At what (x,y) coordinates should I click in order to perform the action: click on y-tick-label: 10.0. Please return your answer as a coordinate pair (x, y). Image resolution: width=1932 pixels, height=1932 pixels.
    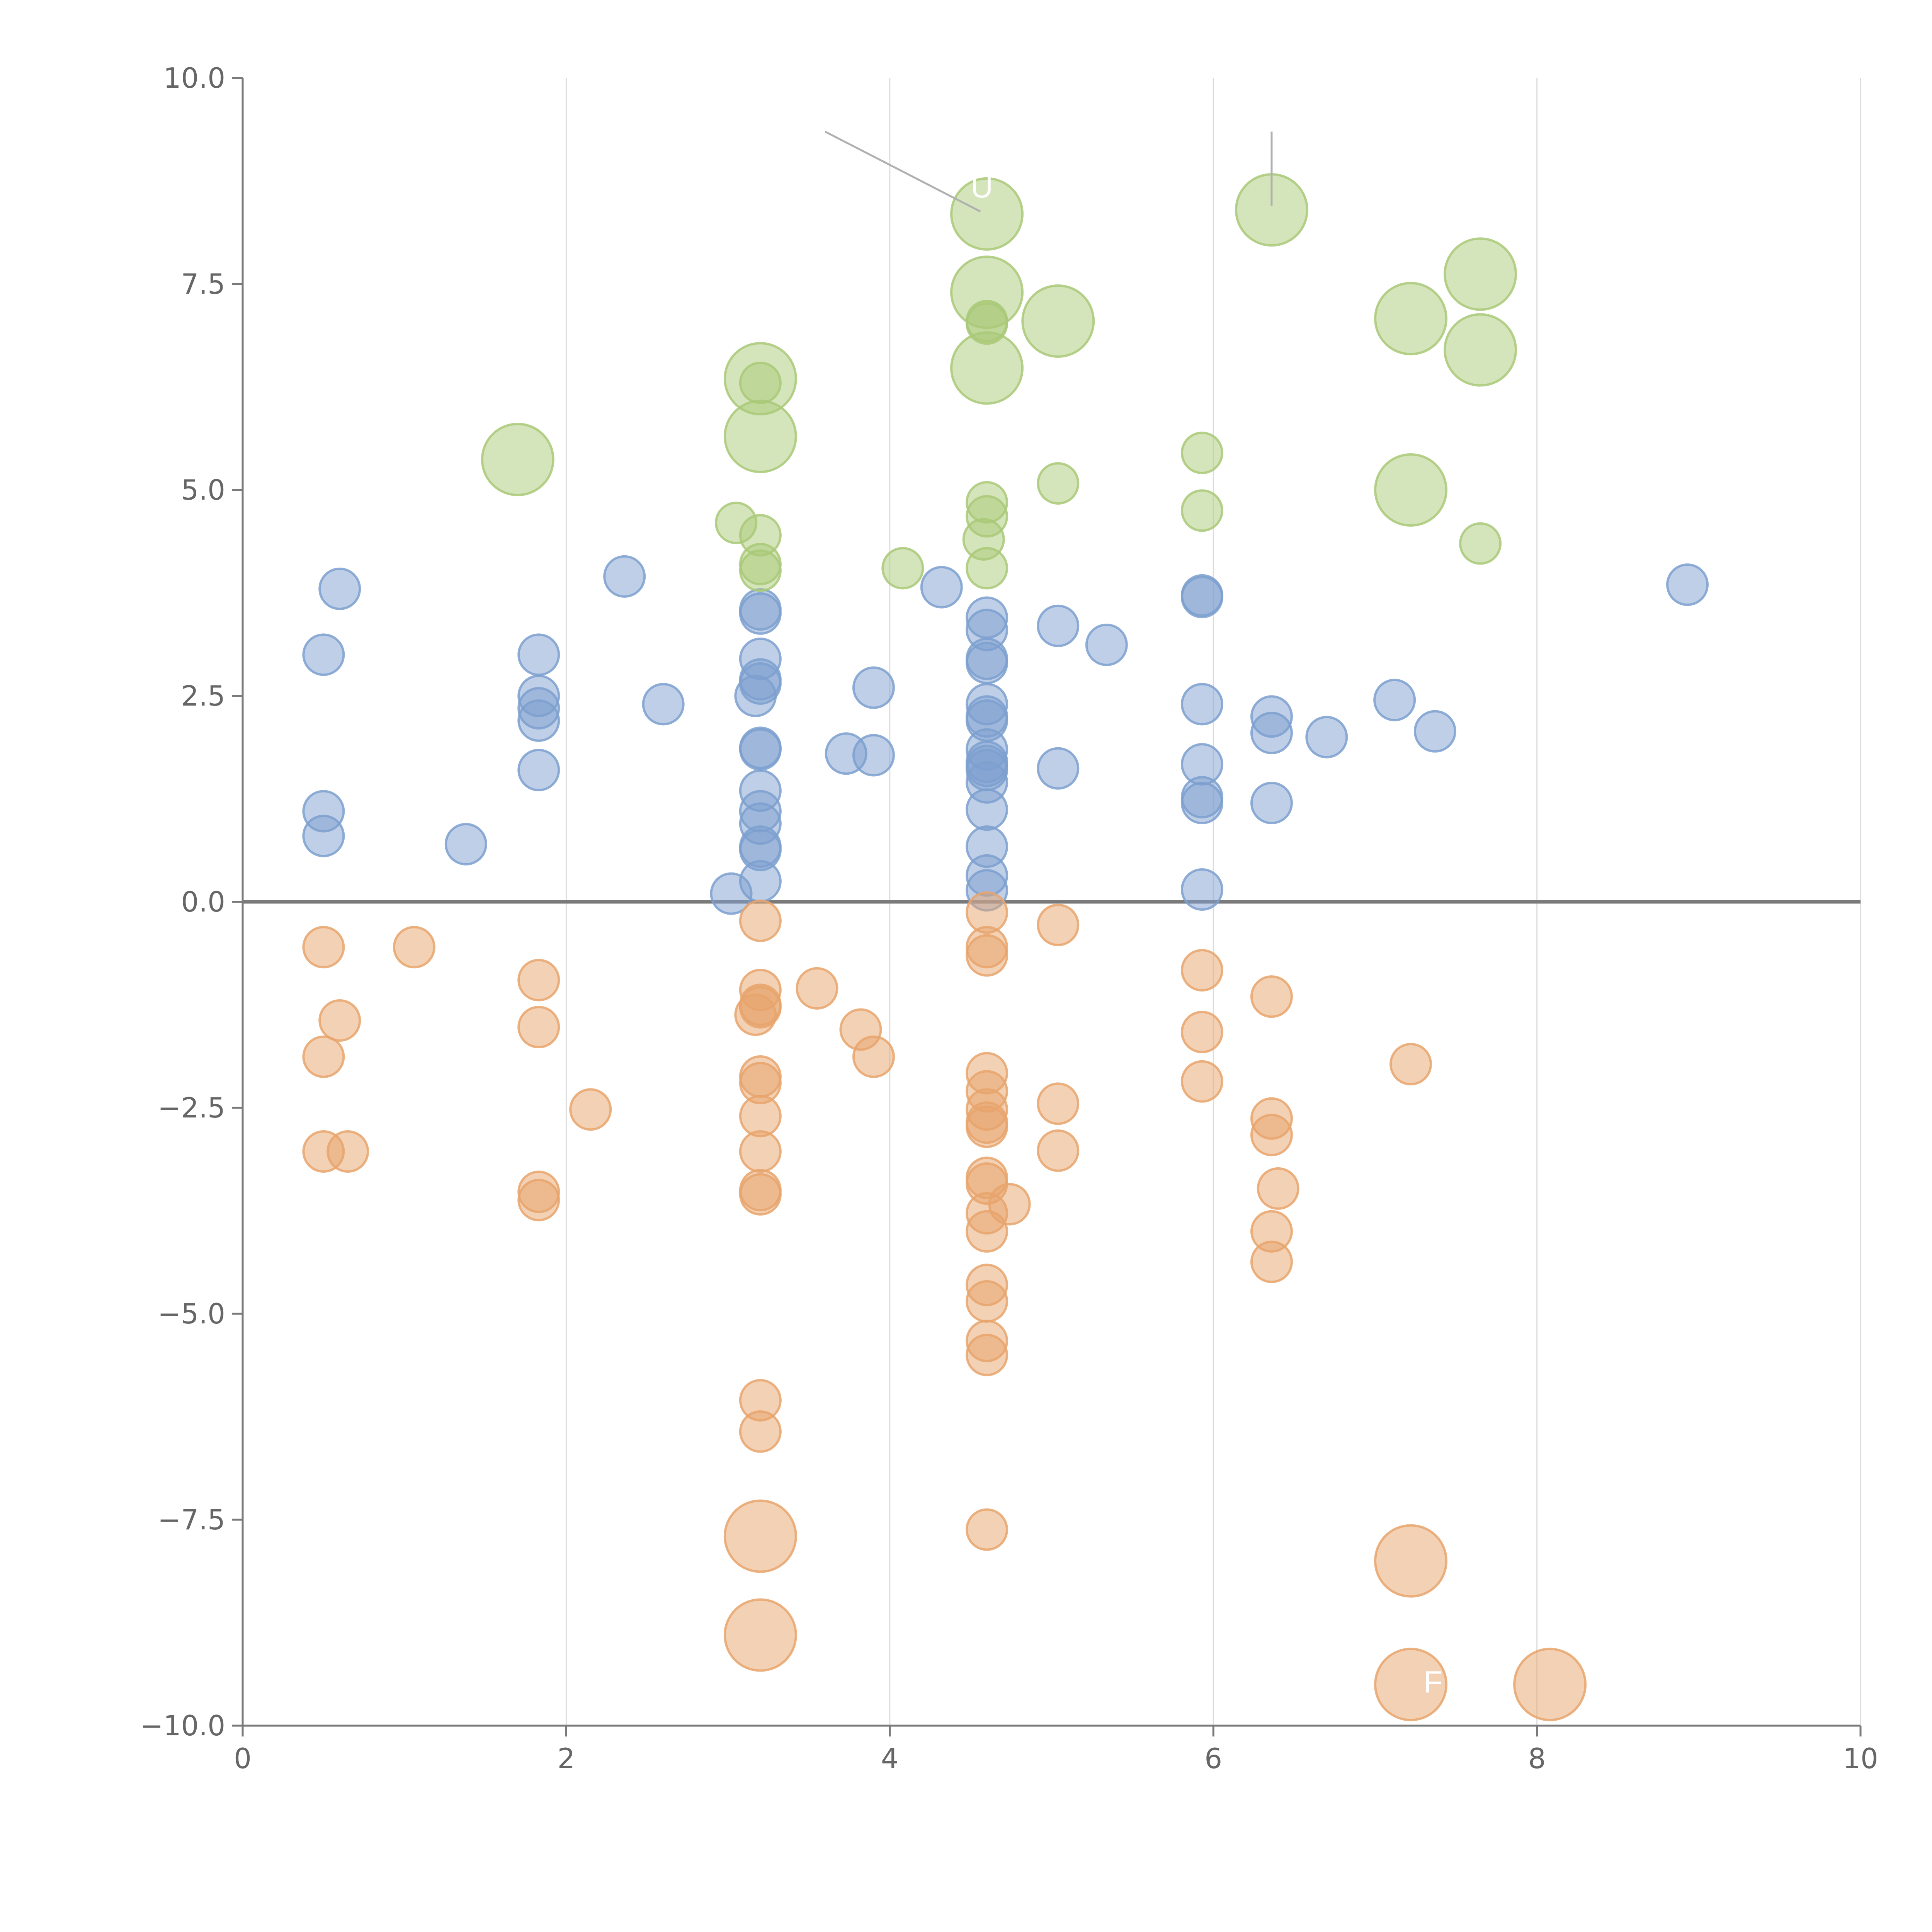
    Looking at the image, I should click on (194, 78).